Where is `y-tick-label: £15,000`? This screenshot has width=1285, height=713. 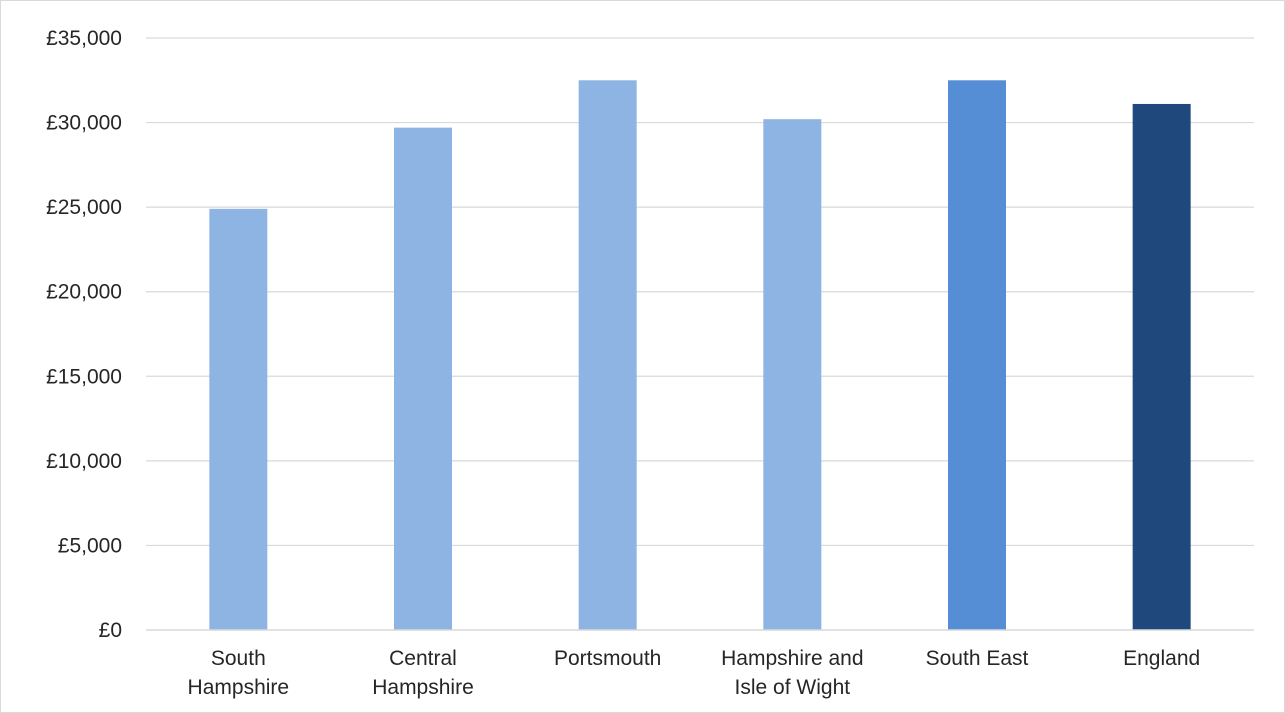
y-tick-label: £15,000 is located at coordinates (84, 376).